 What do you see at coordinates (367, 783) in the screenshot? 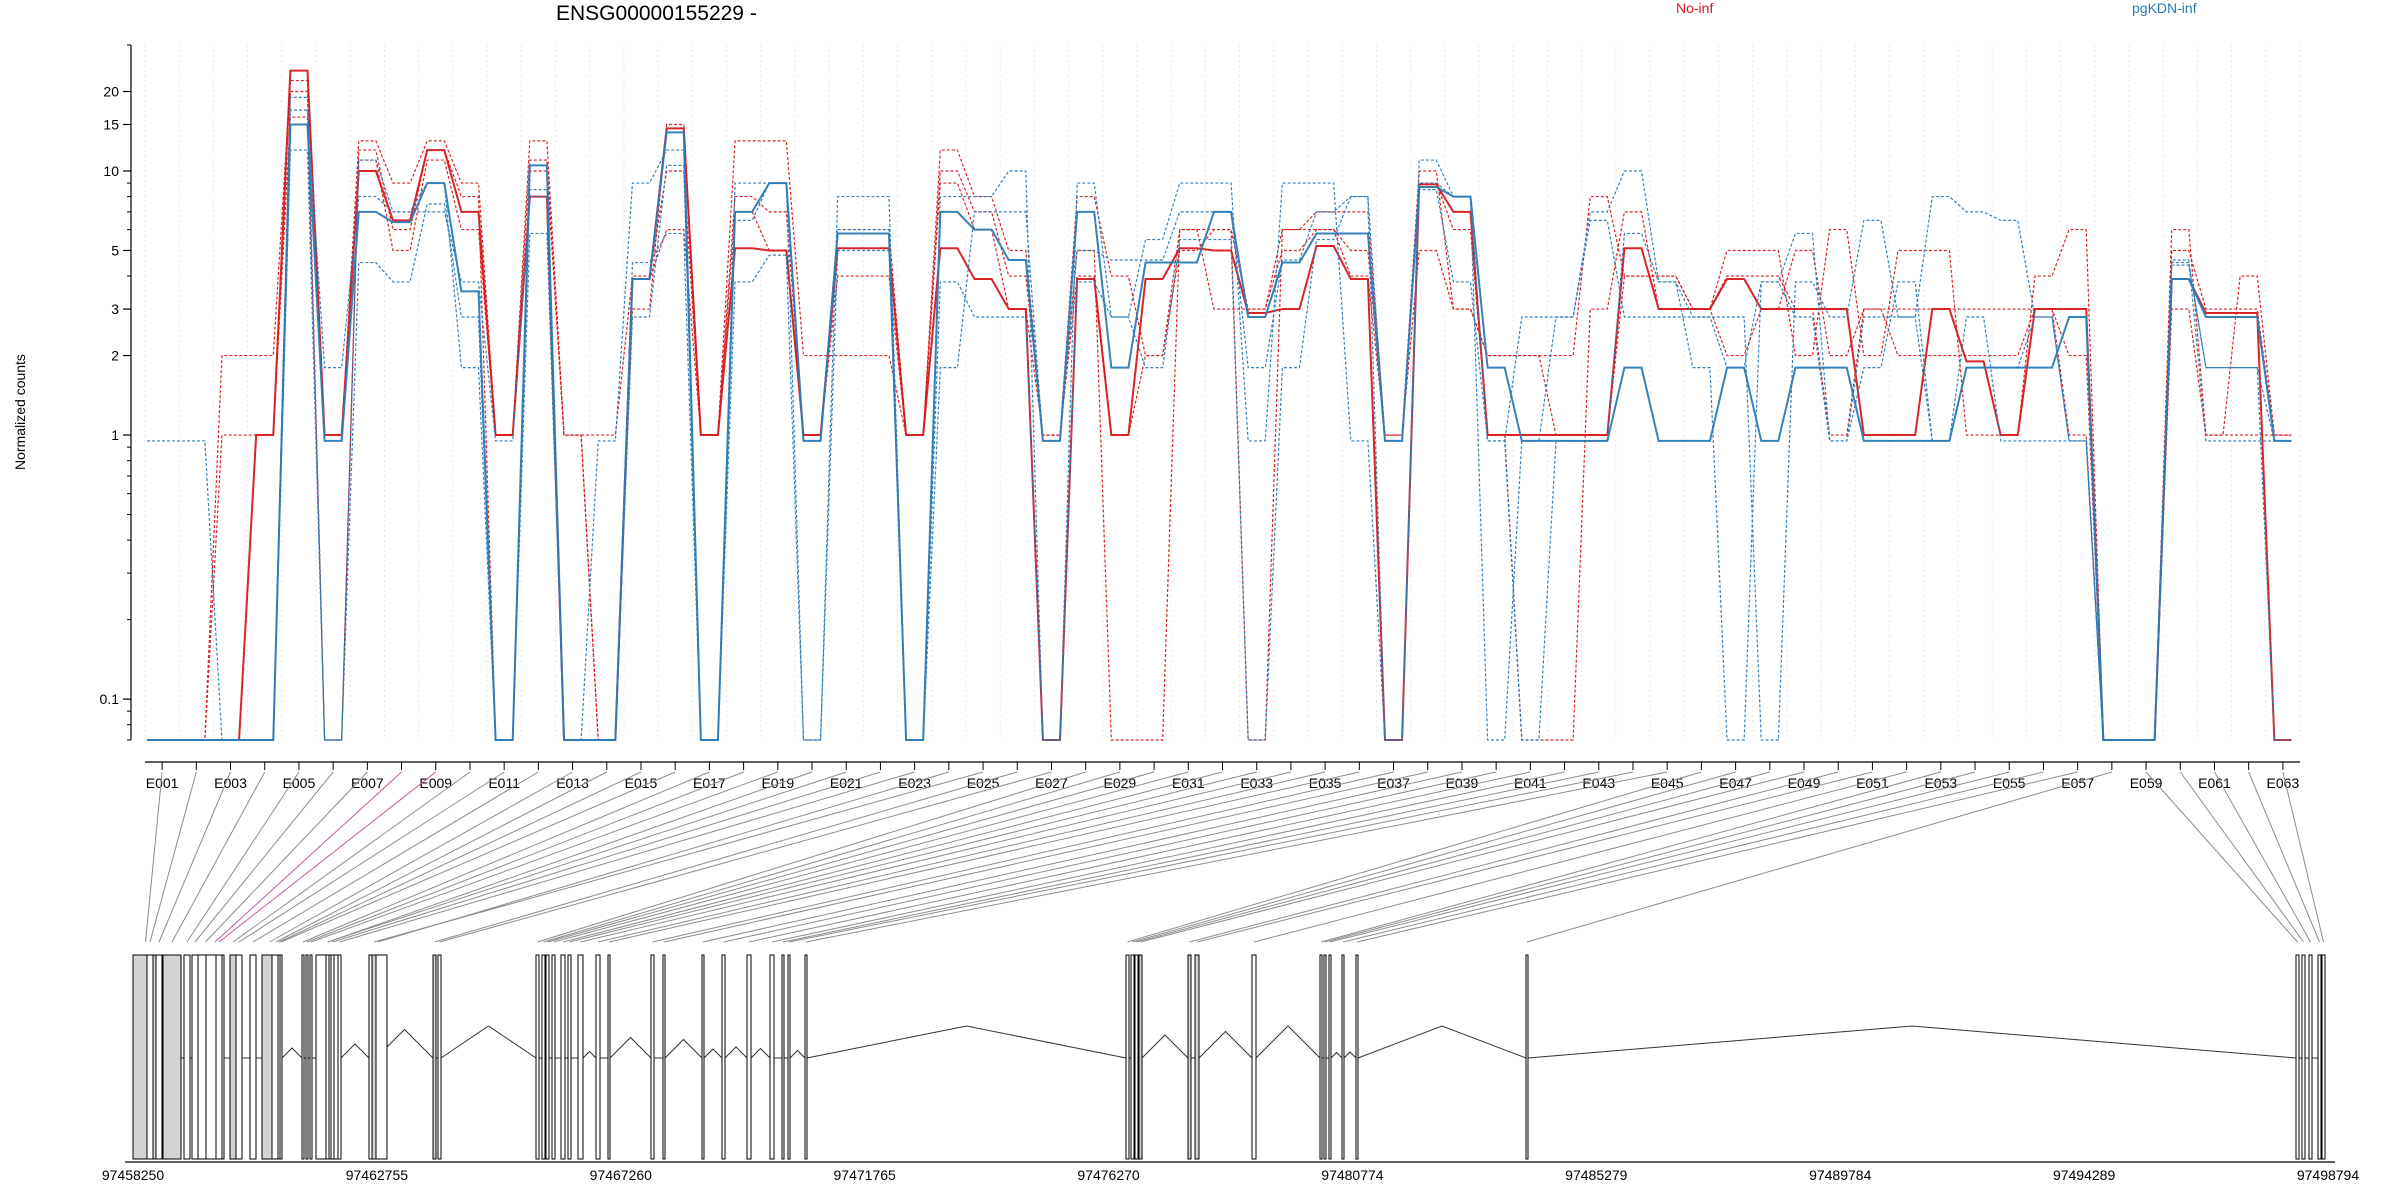
I see `x-tick-label: E007` at bounding box center [367, 783].